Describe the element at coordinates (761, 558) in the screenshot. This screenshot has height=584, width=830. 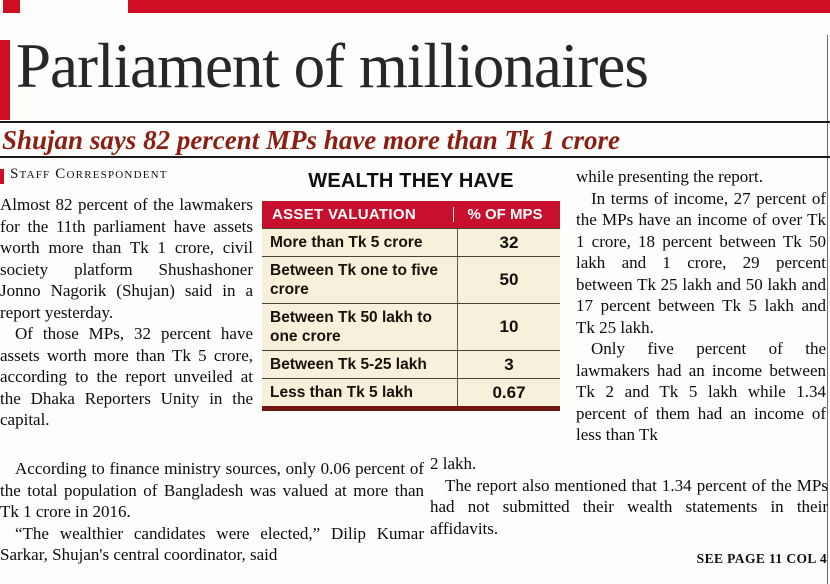
I see `see-page-note: SEE PAGE 11 COL 4` at that location.